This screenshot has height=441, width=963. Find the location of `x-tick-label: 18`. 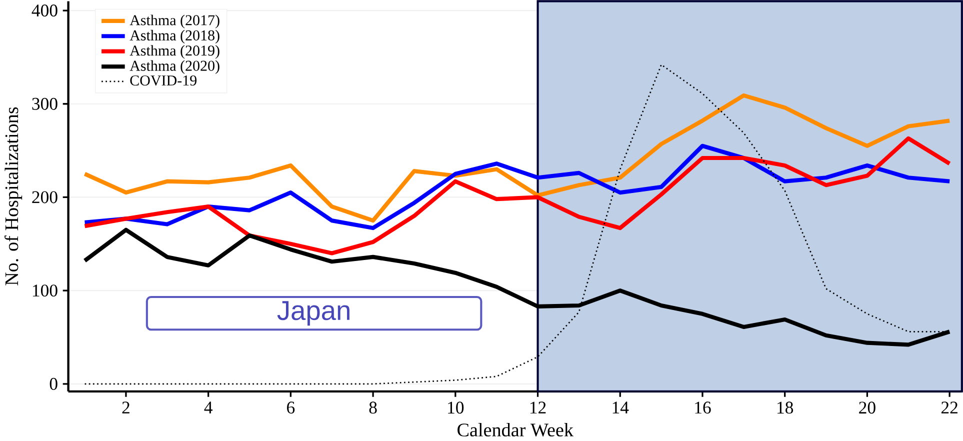

x-tick-label: 18 is located at coordinates (786, 408).